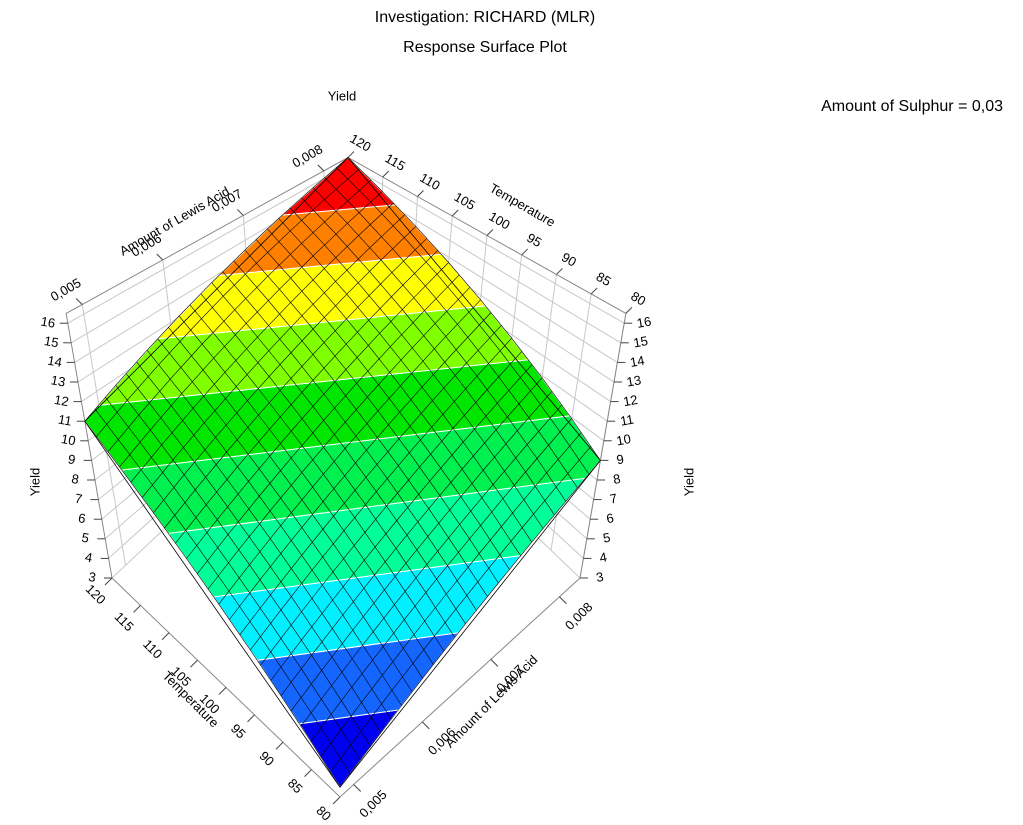 This screenshot has height=825, width=1023. Describe the element at coordinates (485, 17) in the screenshot. I see `chart-title: Investigation: RICHARD (MLR)` at that location.